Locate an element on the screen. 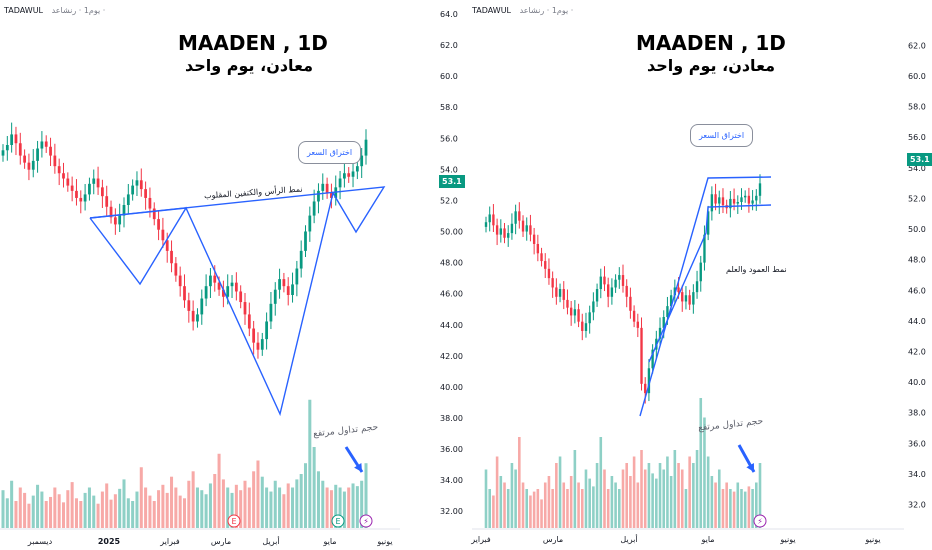  right-x-tick-label: مايو is located at coordinates (707, 539).